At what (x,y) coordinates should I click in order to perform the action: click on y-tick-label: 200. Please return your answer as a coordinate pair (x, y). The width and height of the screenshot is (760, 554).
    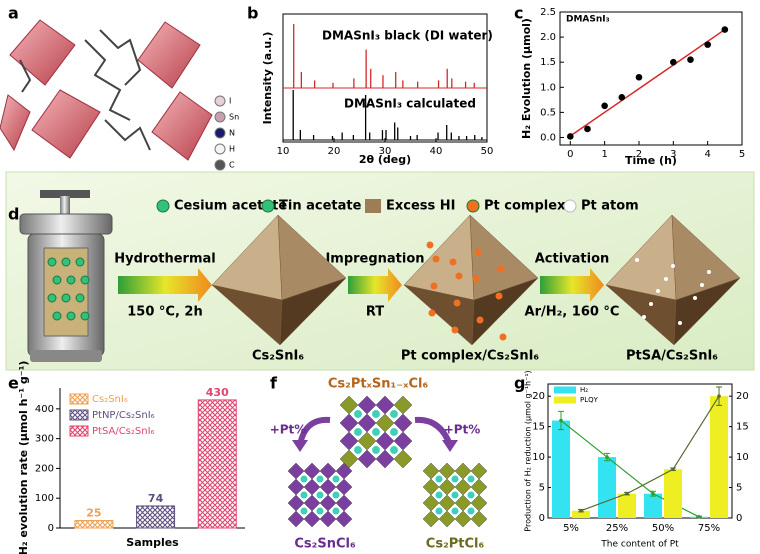
    Looking at the image, I should click on (44, 468).